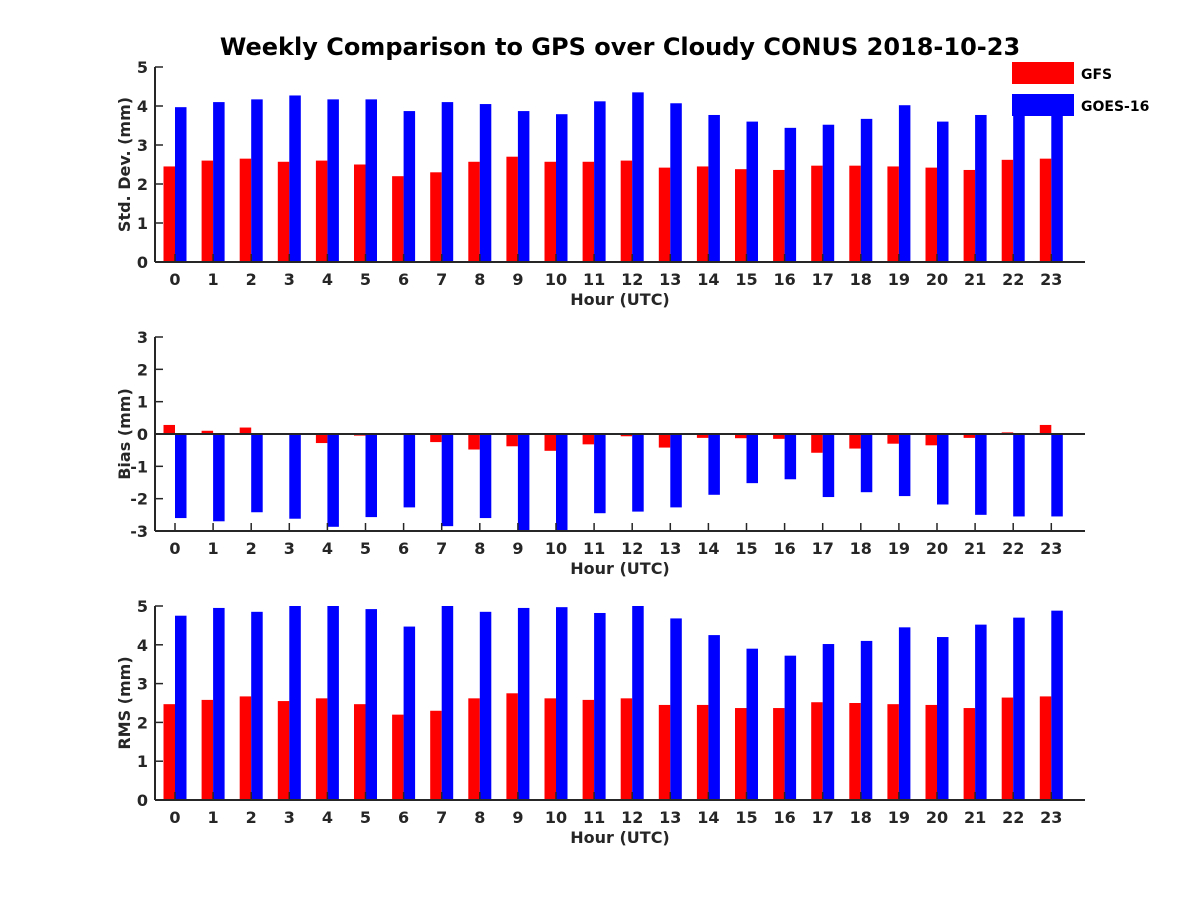  What do you see at coordinates (594, 548) in the screenshot?
I see `bias-x-tick-label: 11` at bounding box center [594, 548].